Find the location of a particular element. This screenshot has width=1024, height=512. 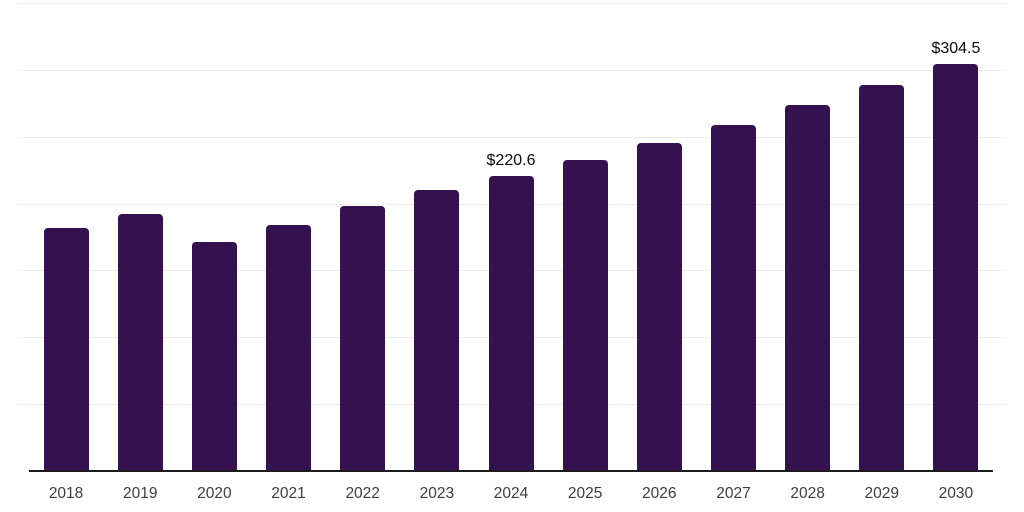

x-tick-label-2024: 2024 is located at coordinates (511, 493).